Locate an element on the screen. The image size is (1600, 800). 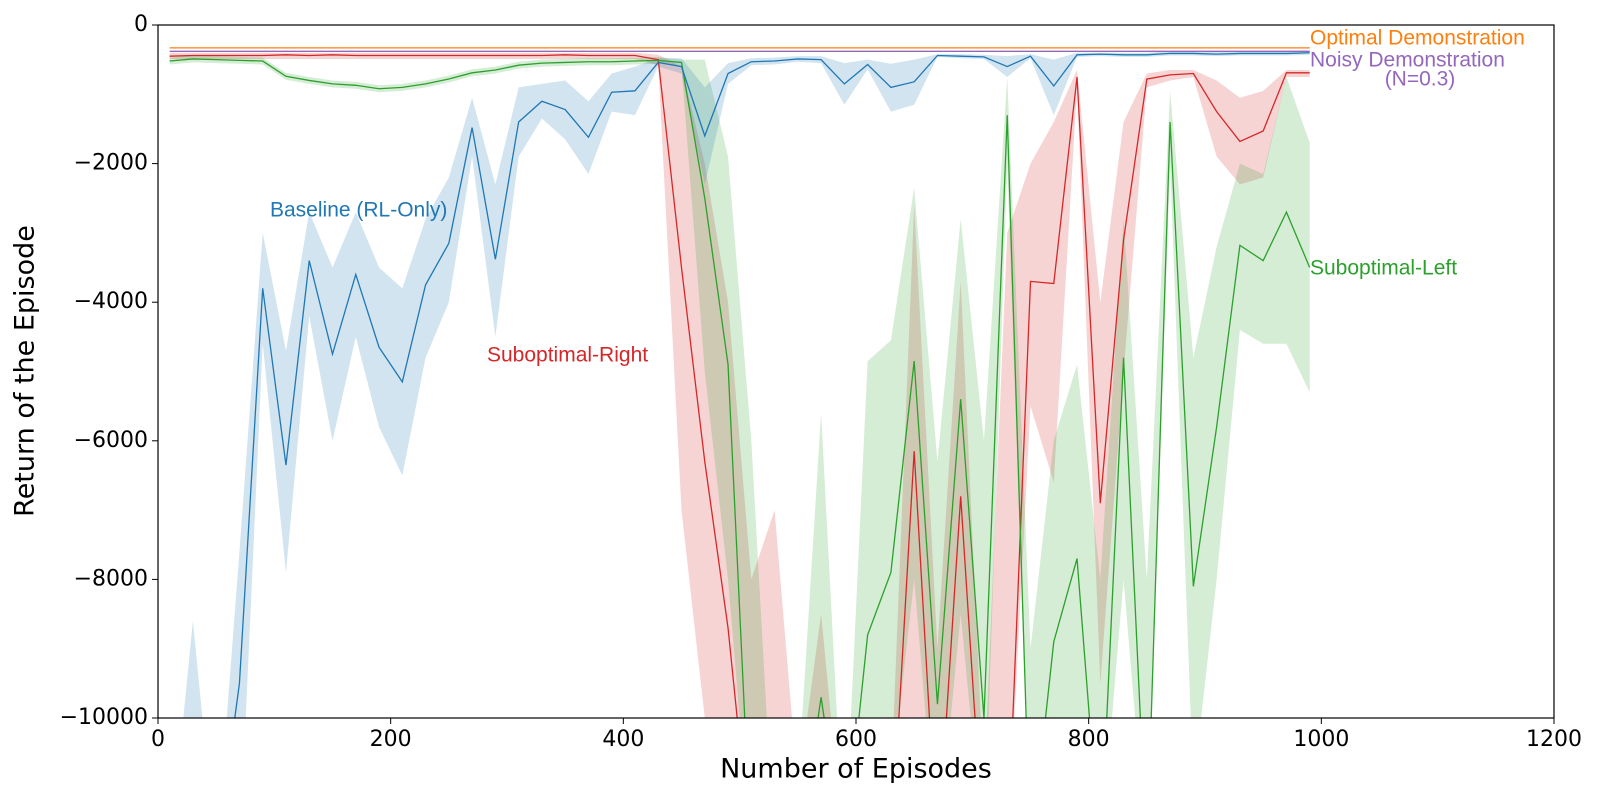
series-label: Baseline (RL-Only) is located at coordinates (358, 210).